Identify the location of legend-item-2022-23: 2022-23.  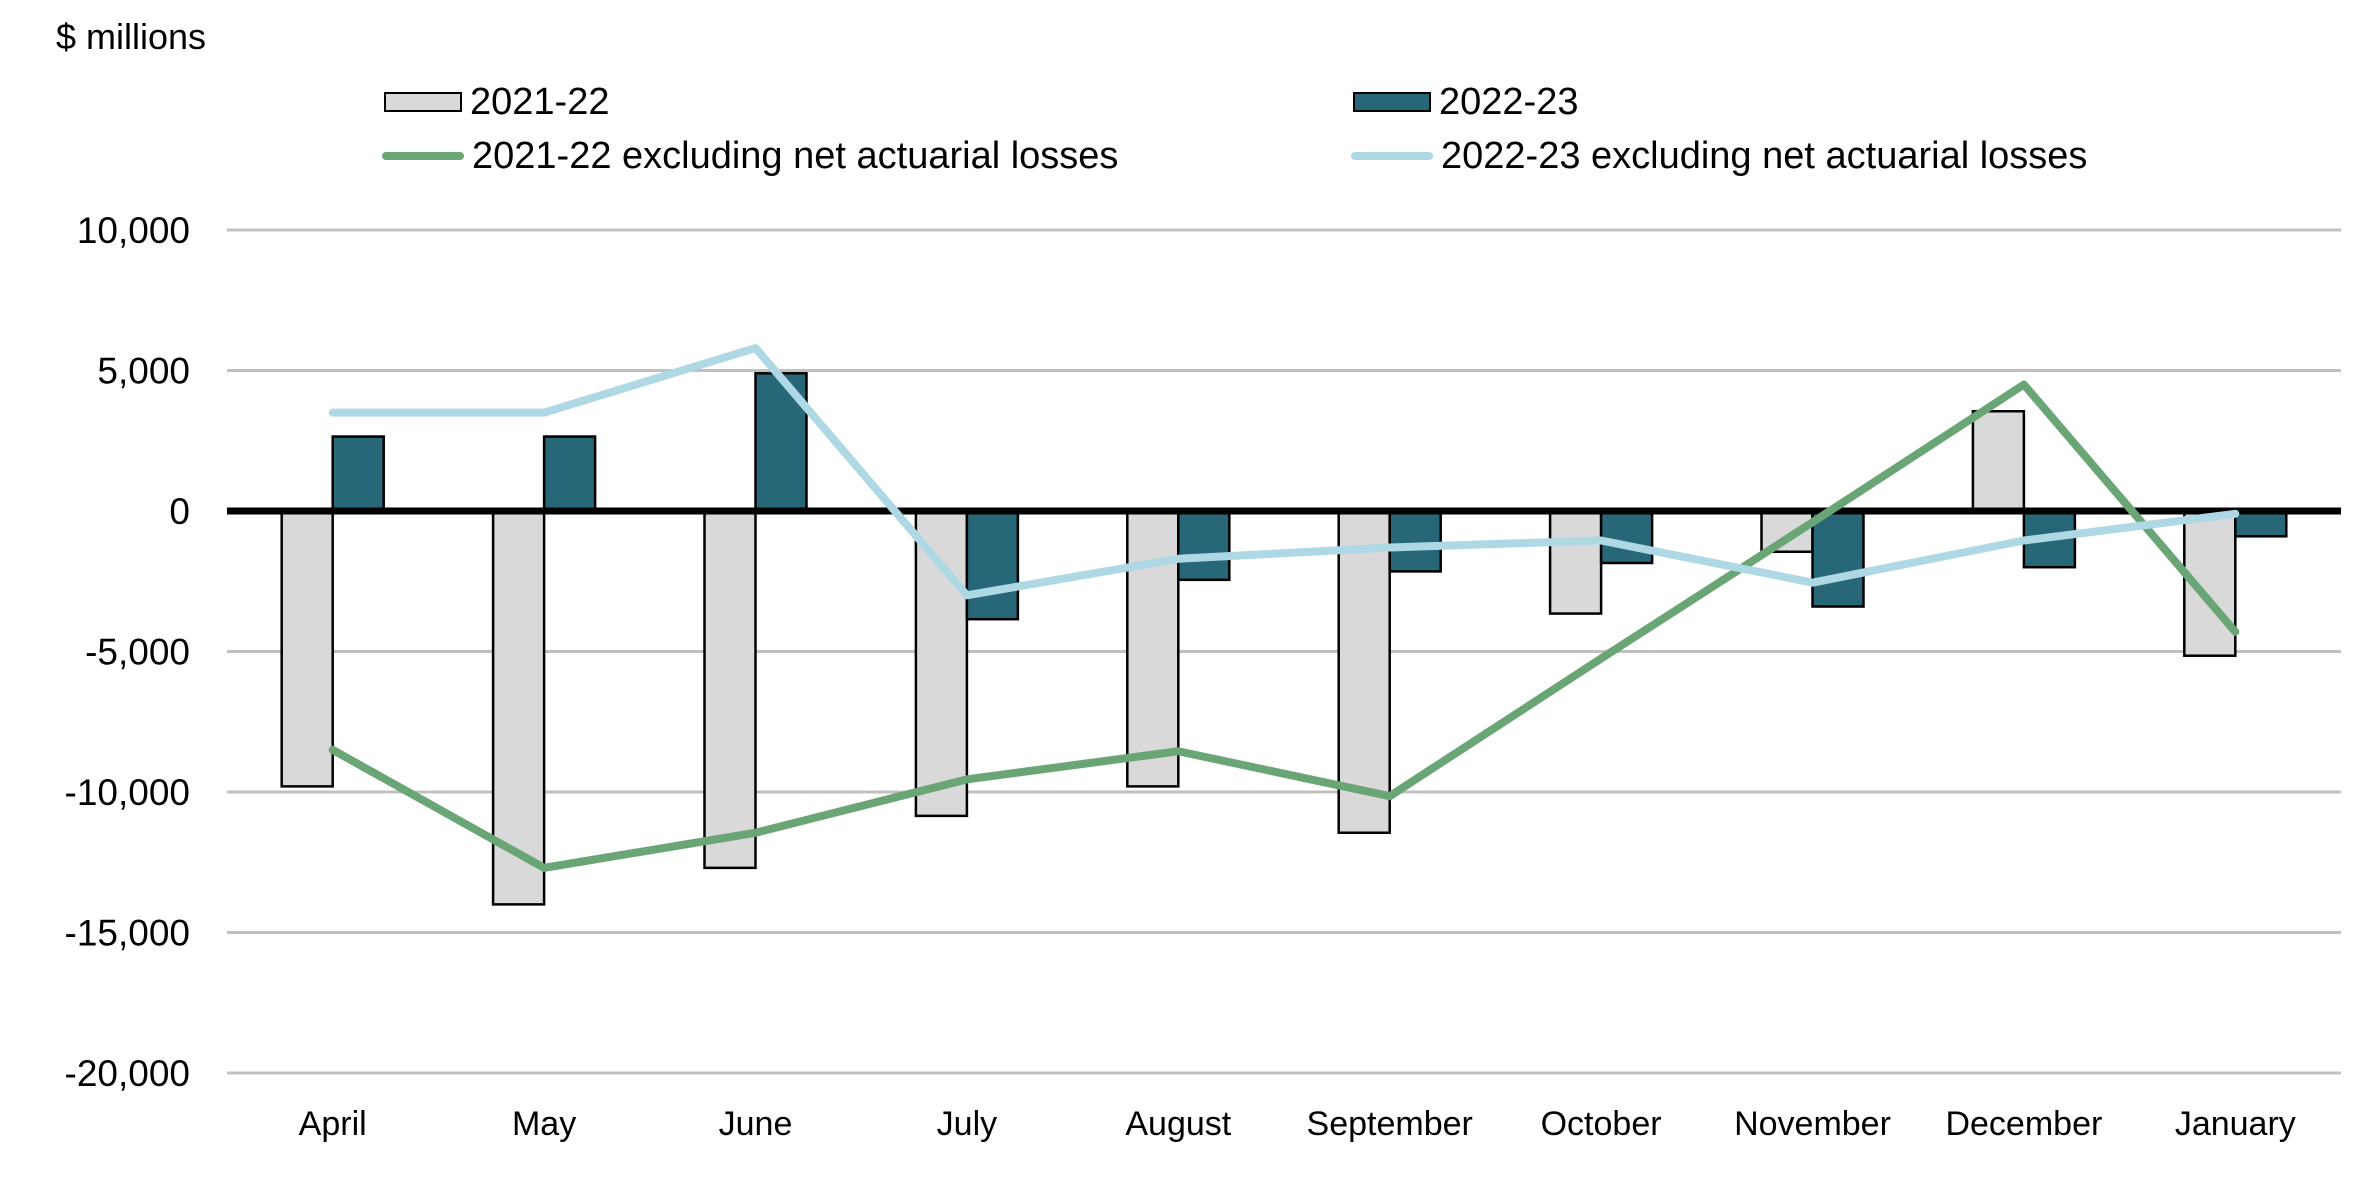
(1465, 102).